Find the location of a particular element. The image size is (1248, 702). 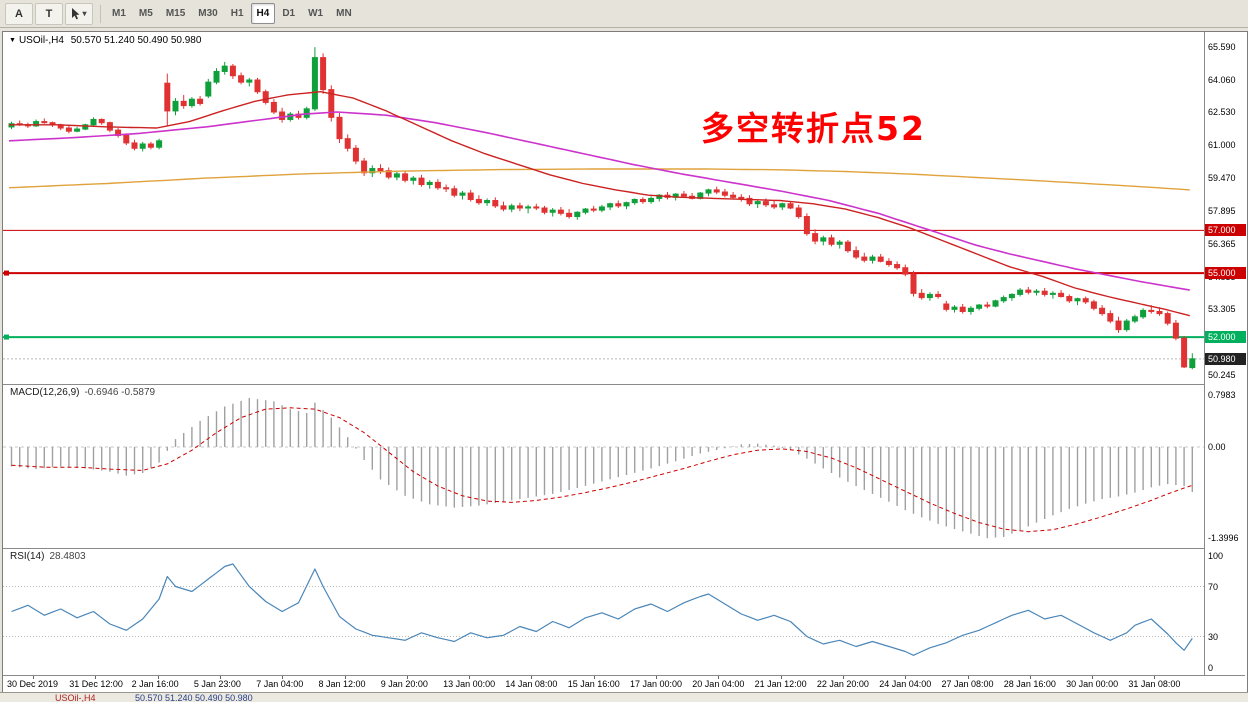

bottom-bar-values-fragment: 50.570 51.240 50.490 50.980 is located at coordinates (194, 697).